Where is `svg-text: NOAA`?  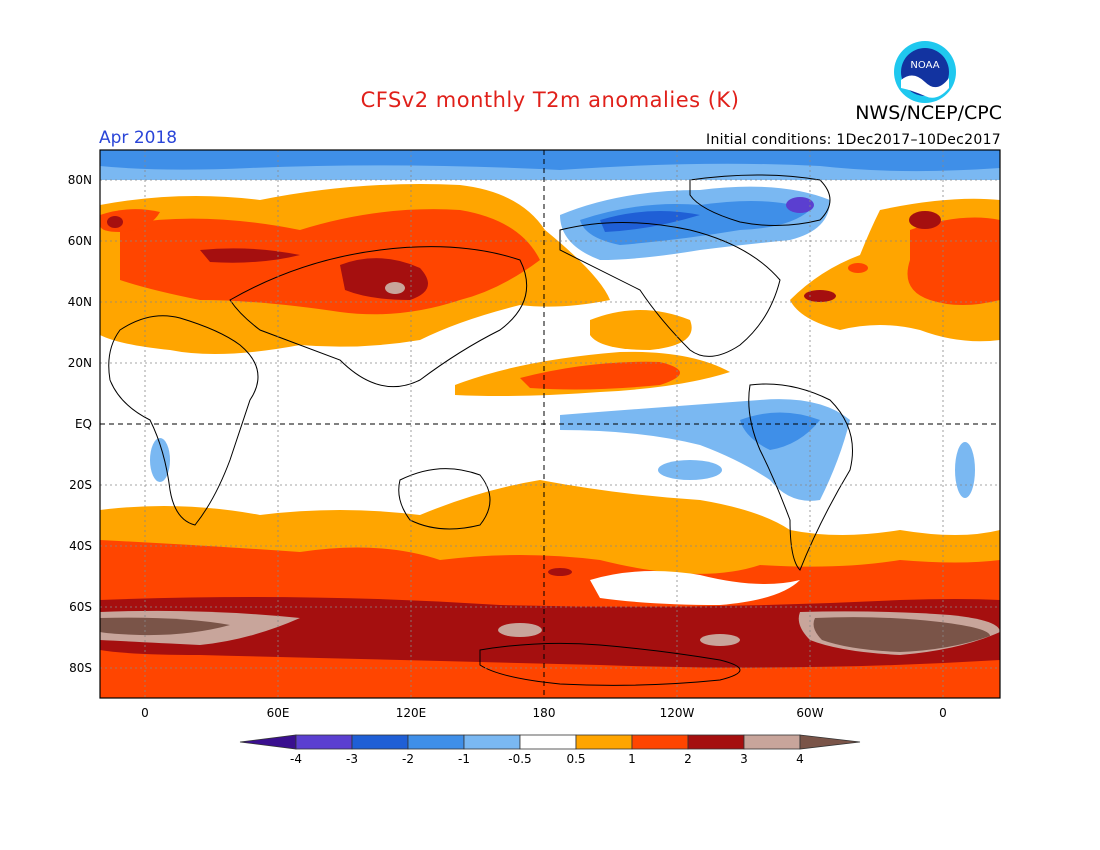 svg-text: NOAA is located at coordinates (924, 65).